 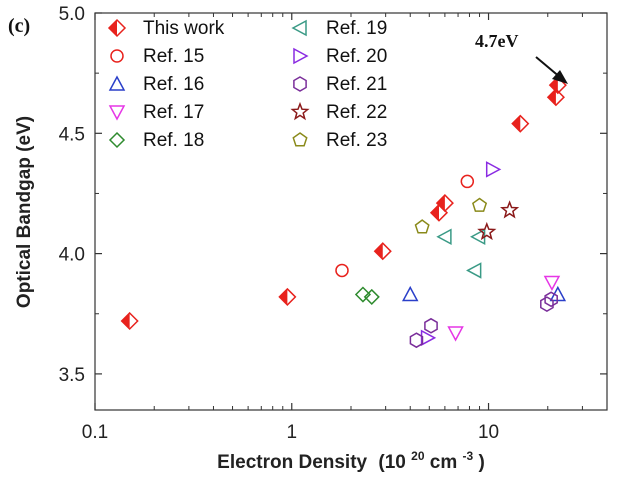 I want to click on legend-item: Ref. 15, so click(x=157, y=56).